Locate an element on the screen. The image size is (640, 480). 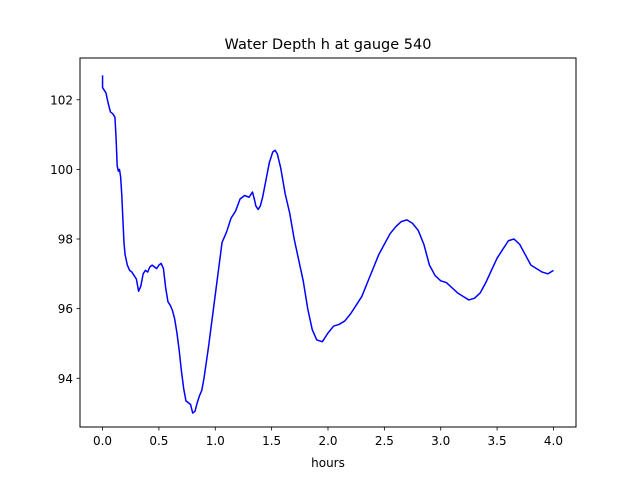
y-tick-label: 102 is located at coordinates (61, 100).